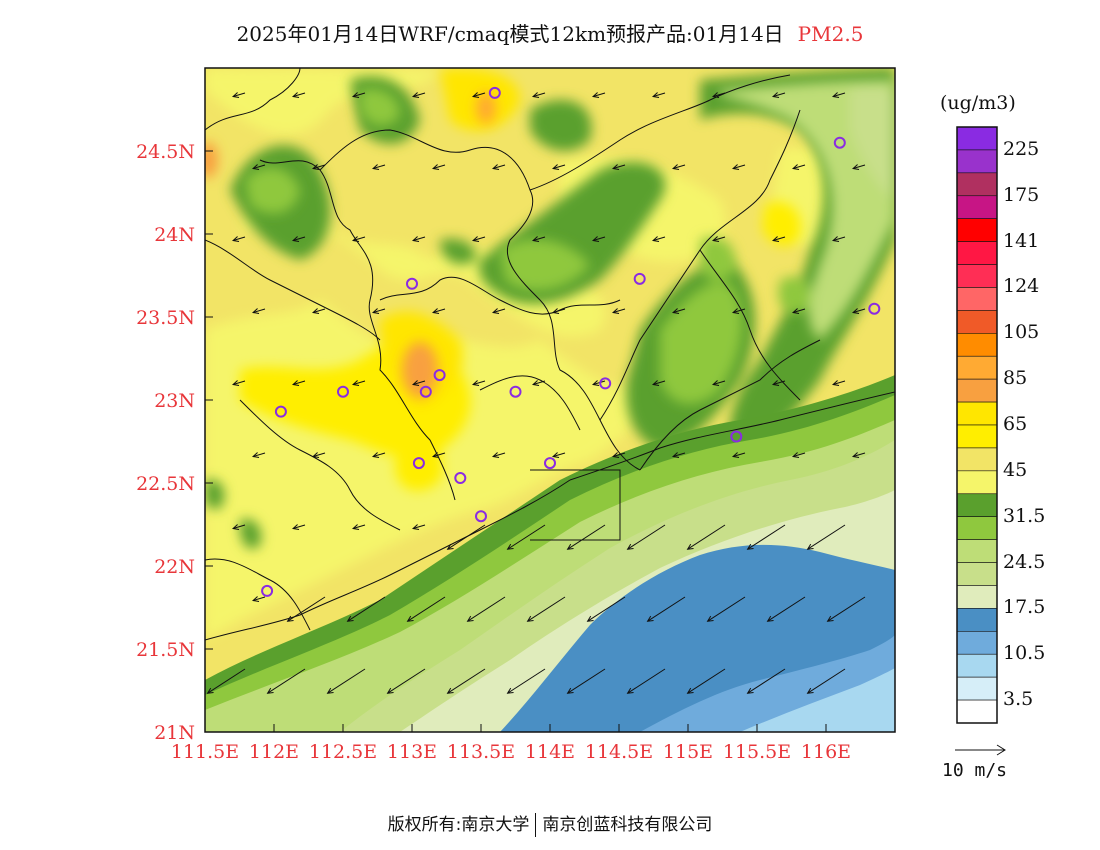 The image size is (1100, 850). I want to click on lon-tick-label: 111.5E, so click(205, 752).